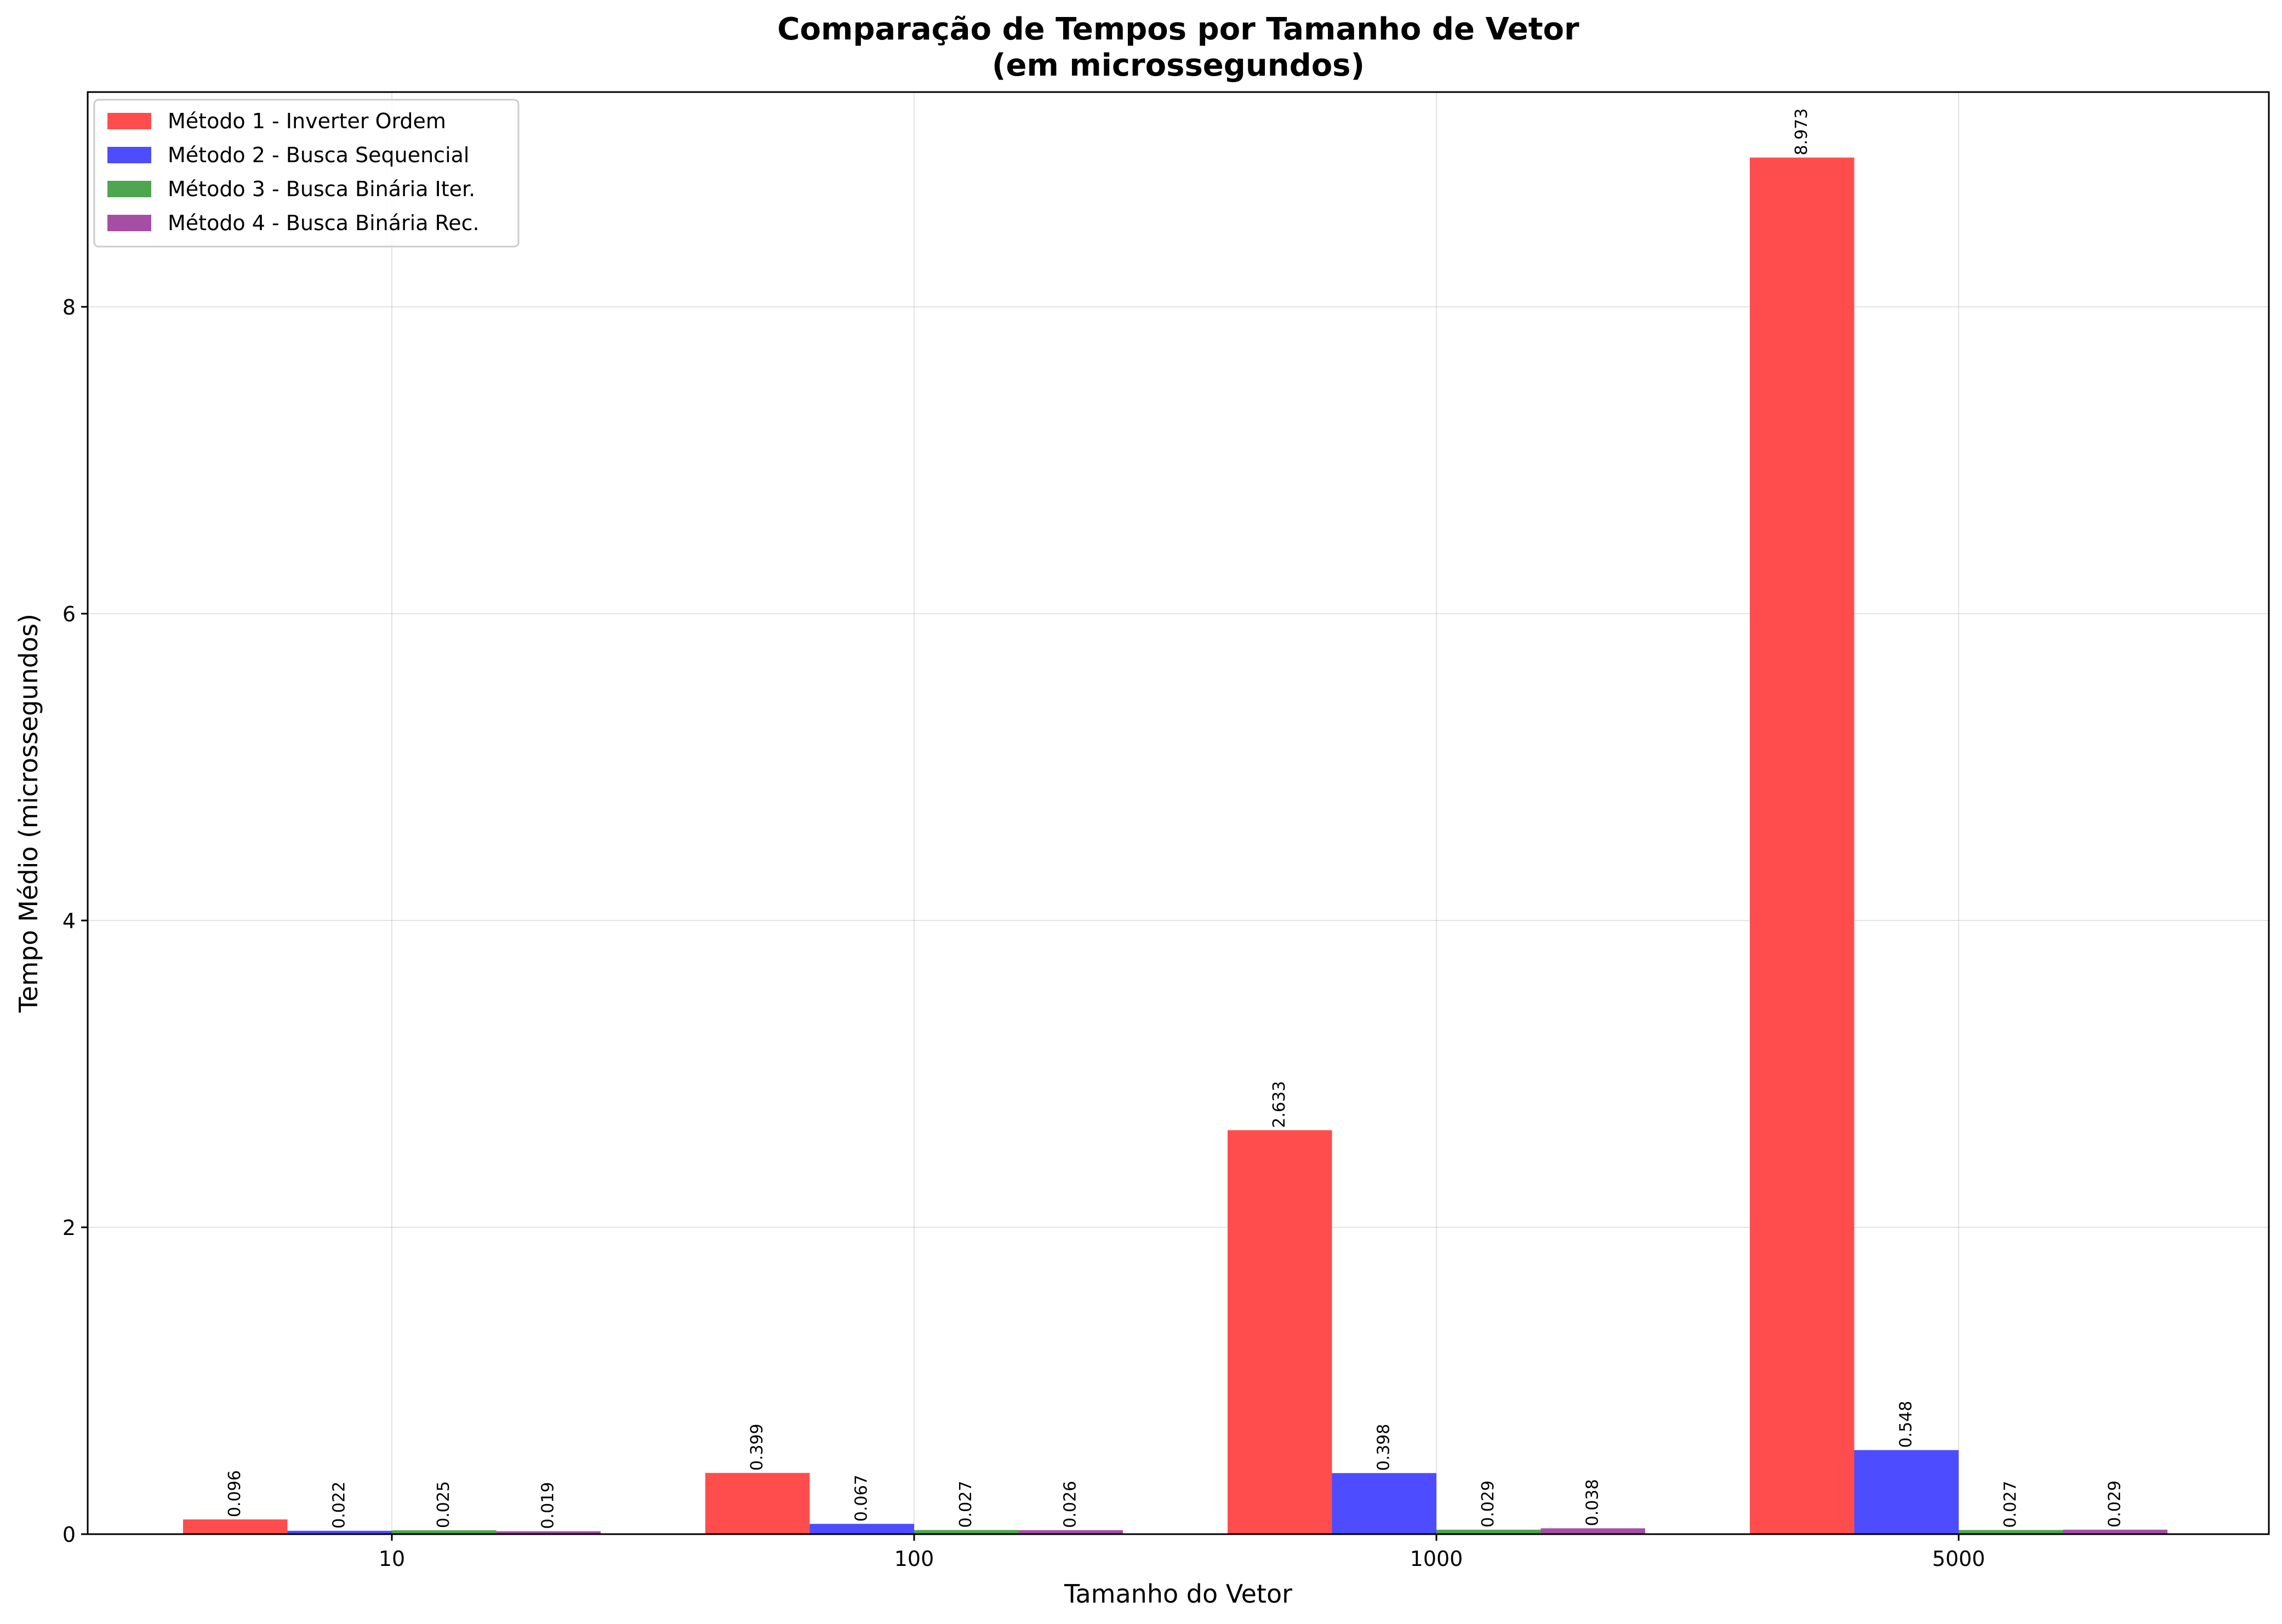 The width and height of the screenshot is (2282, 1624). I want to click on bar-value-label: 0.548, so click(1906, 1424).